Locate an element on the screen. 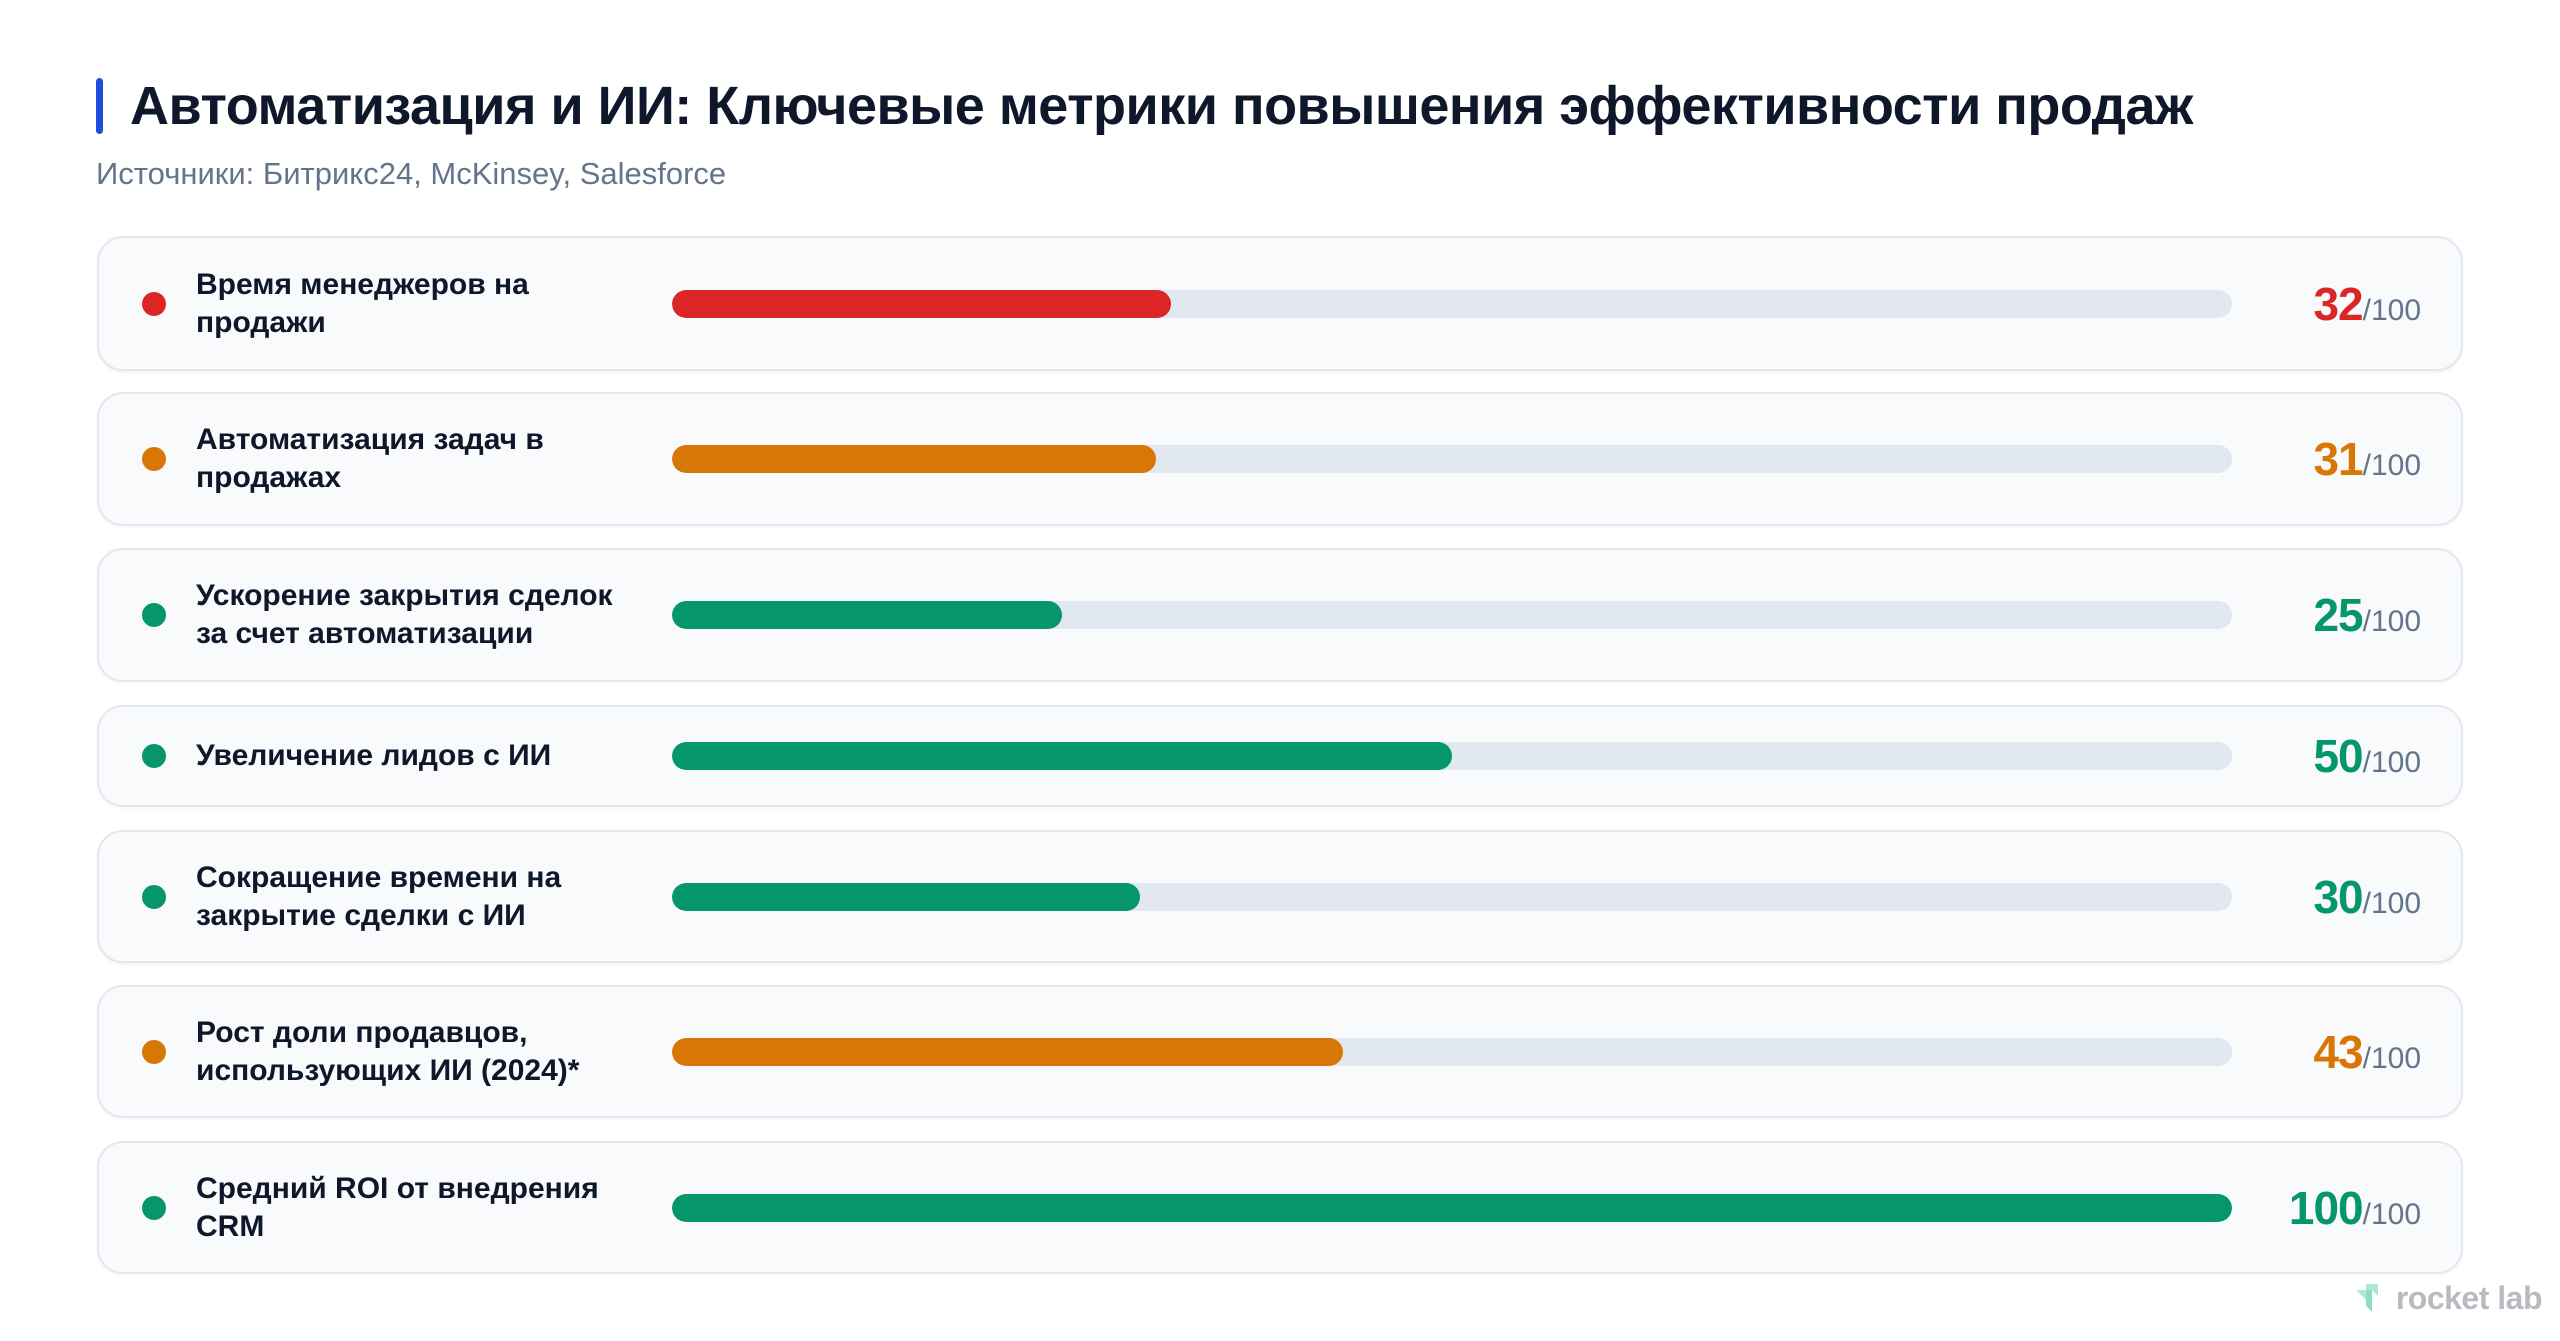 This screenshot has height=1341, width=2560. metric-value: 30/100 is located at coordinates (2367, 897).